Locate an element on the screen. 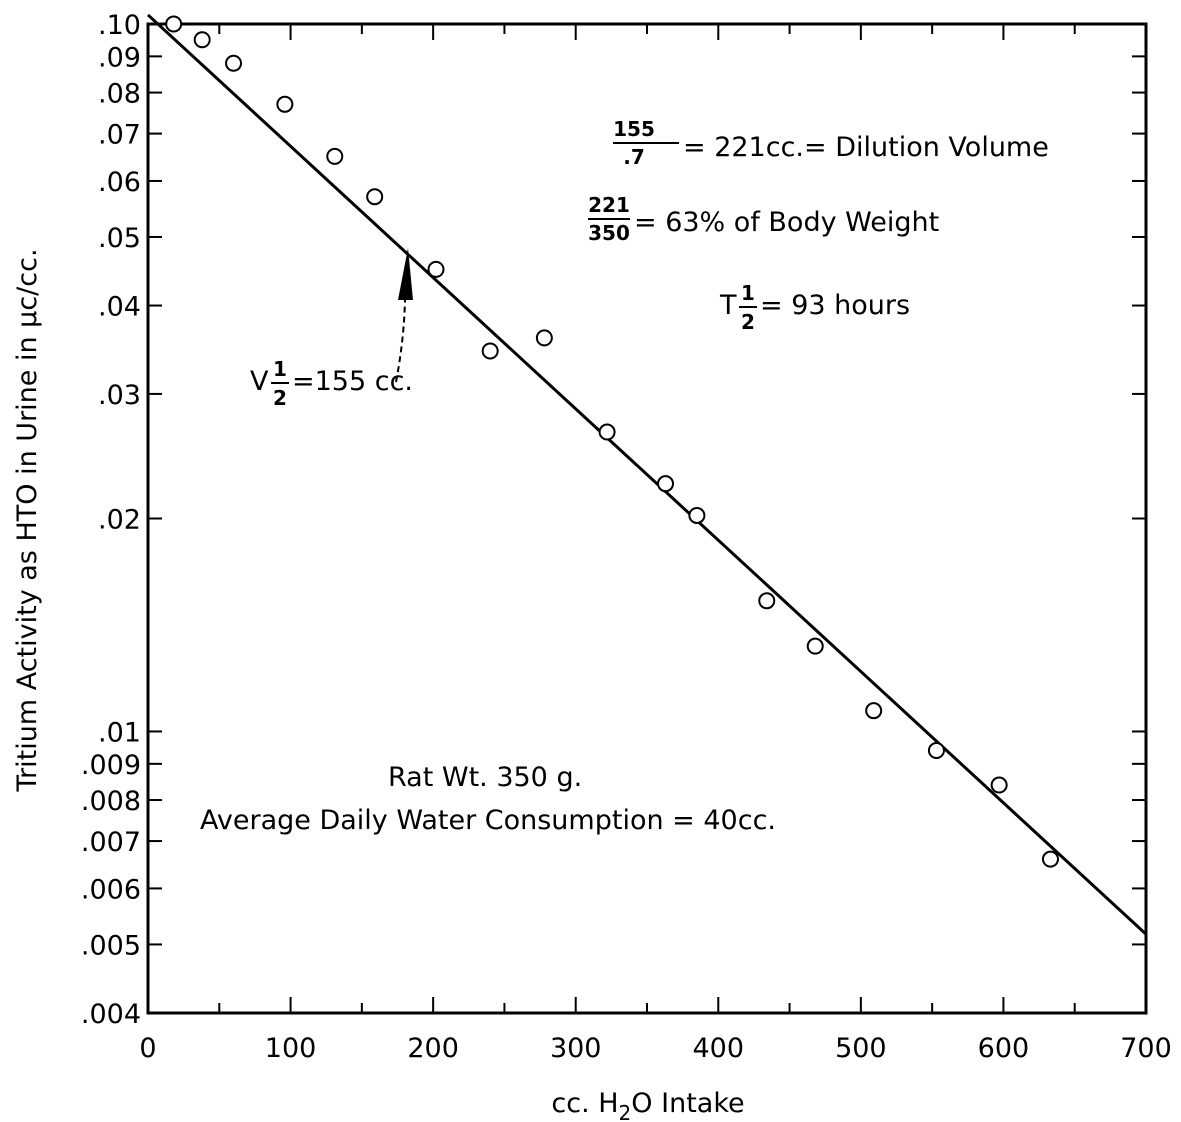 This screenshot has width=1181, height=1122. t-half-numerator: 1 is located at coordinates (748, 293).